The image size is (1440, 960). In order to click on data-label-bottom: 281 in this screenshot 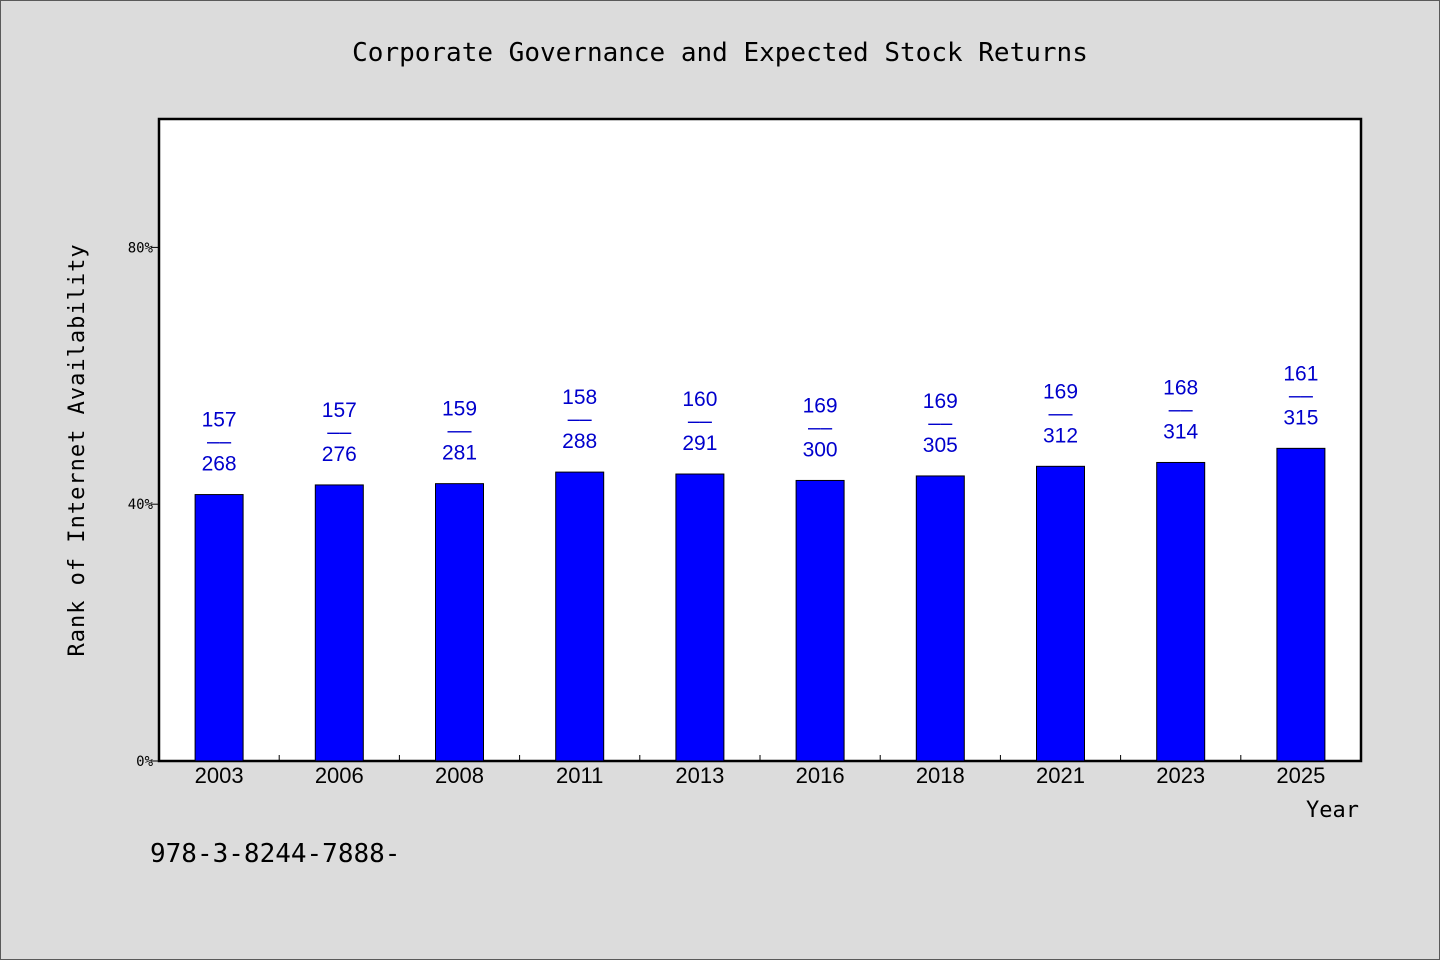, I will do `click(459, 453)`.